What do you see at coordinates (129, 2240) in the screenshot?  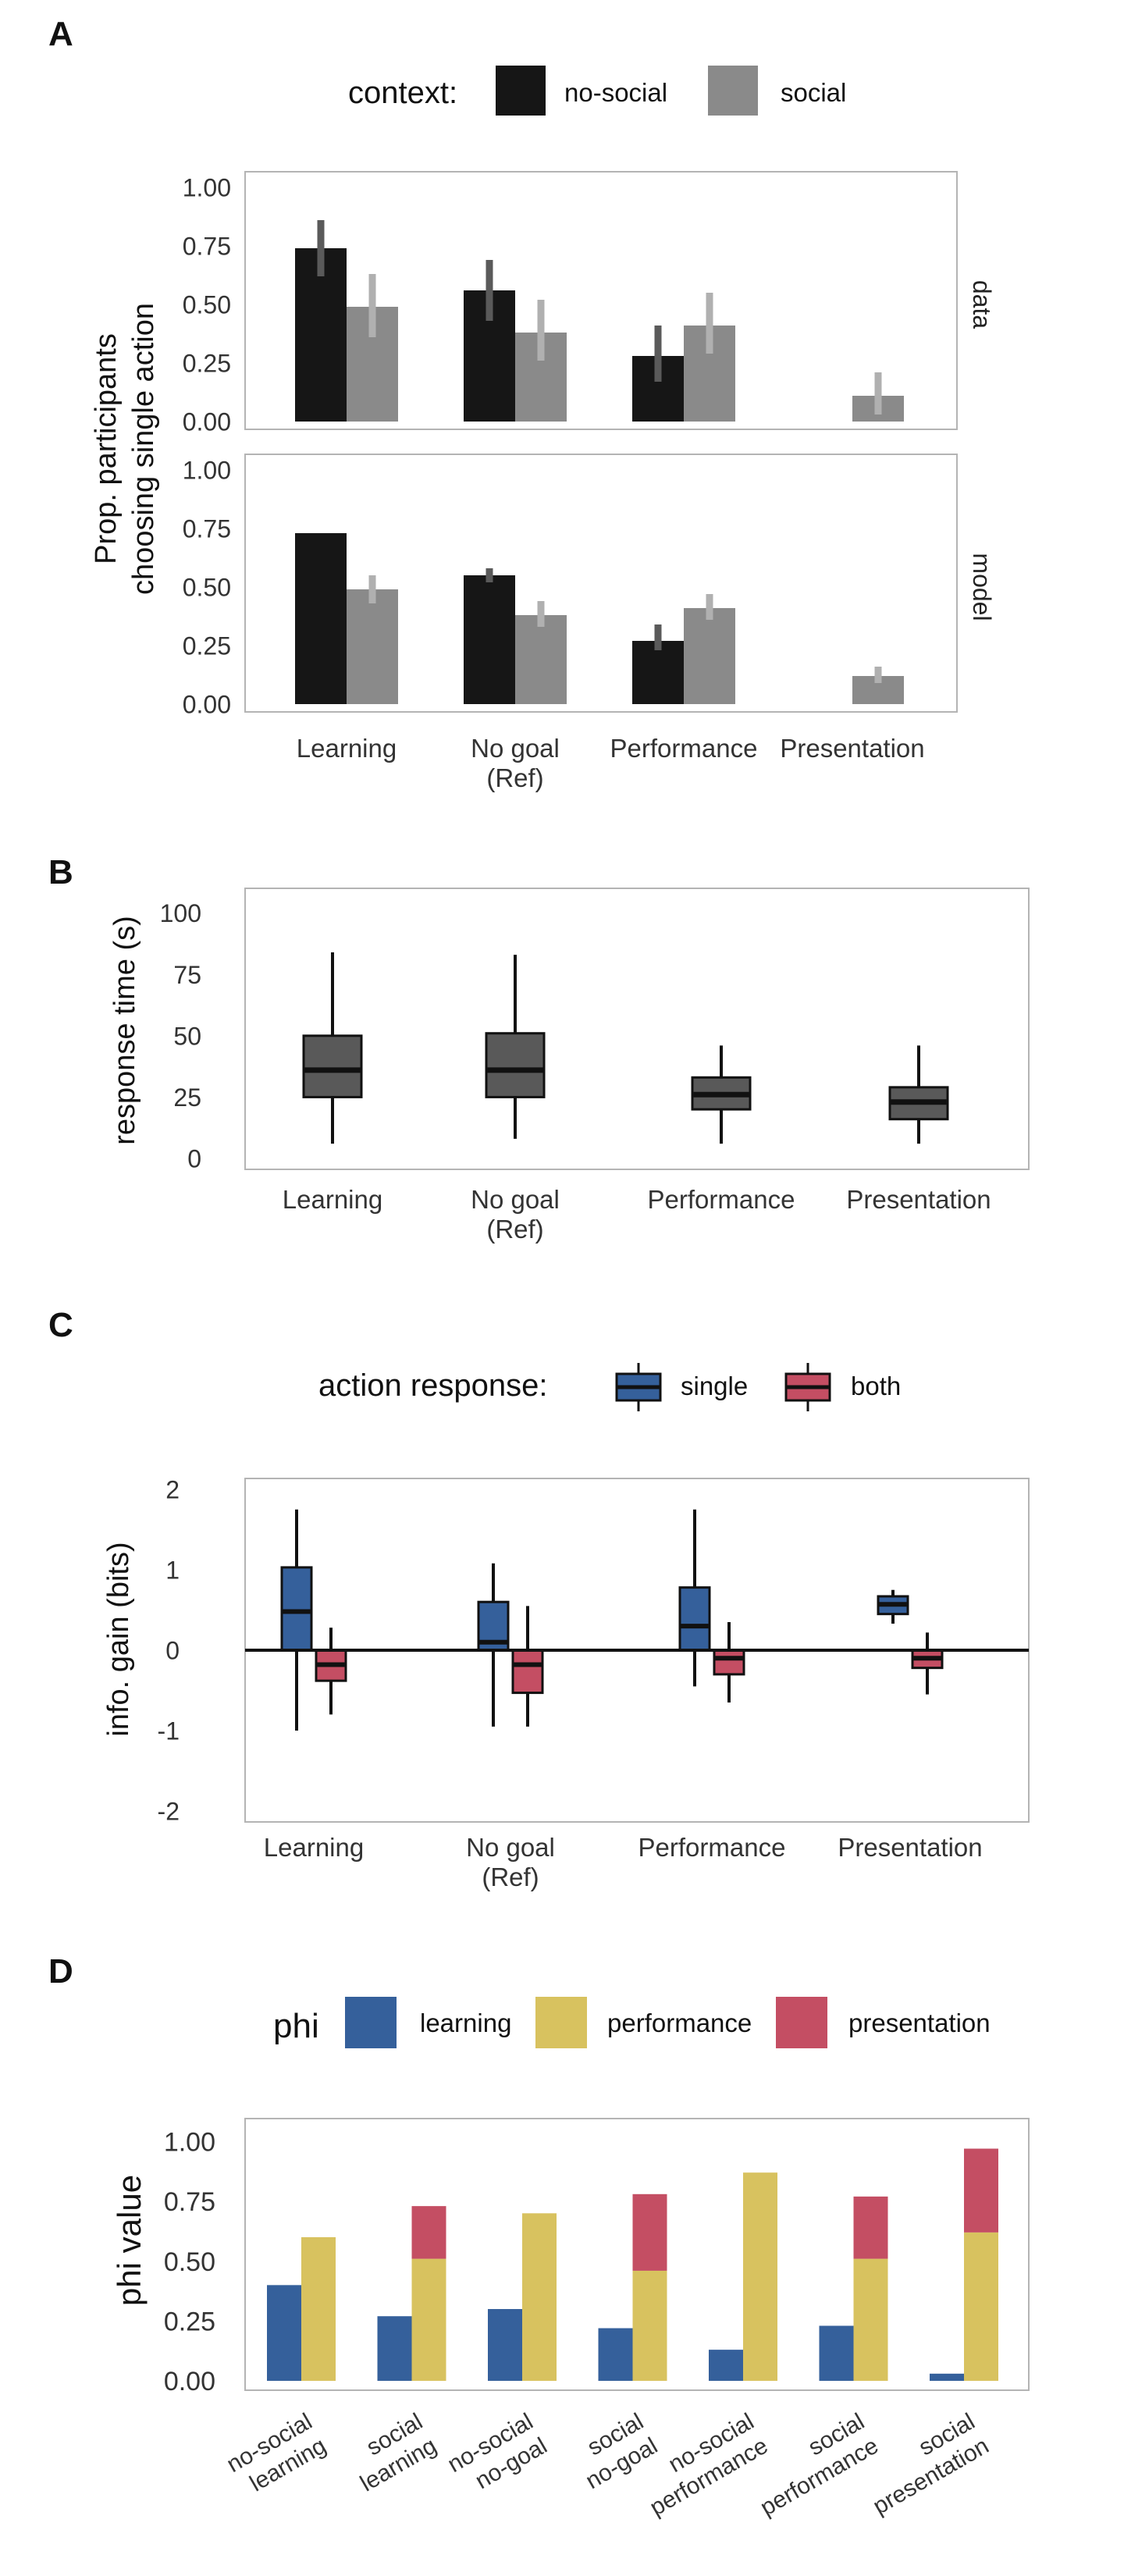 I see `panel-d-ylabel: phi value` at bounding box center [129, 2240].